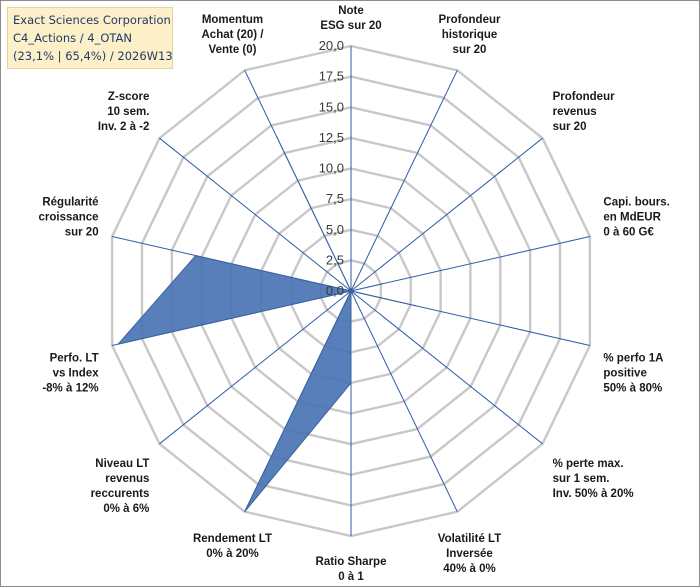 The width and height of the screenshot is (700, 587). Describe the element at coordinates (92, 20) in the screenshot. I see `title-company: Exact Sciences Corporation` at that location.